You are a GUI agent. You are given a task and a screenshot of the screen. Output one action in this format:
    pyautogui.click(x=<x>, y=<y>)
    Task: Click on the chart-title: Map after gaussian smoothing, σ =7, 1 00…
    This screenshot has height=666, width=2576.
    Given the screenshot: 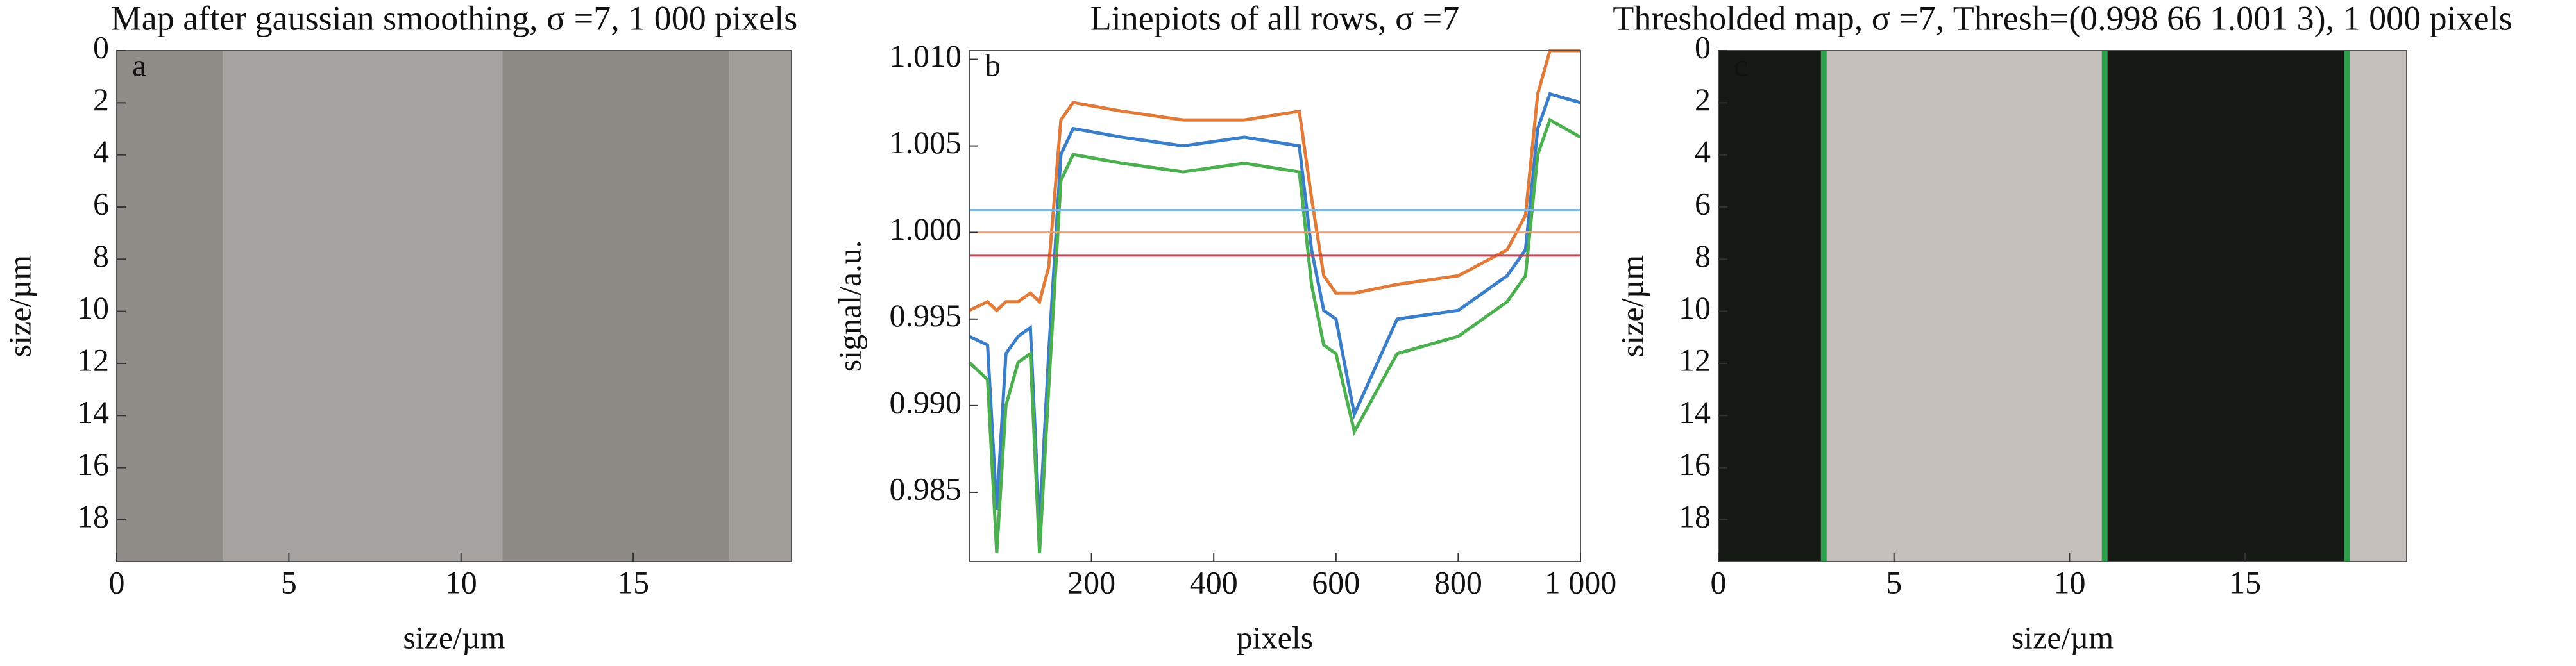 What is the action you would take?
    pyautogui.click(x=454, y=18)
    